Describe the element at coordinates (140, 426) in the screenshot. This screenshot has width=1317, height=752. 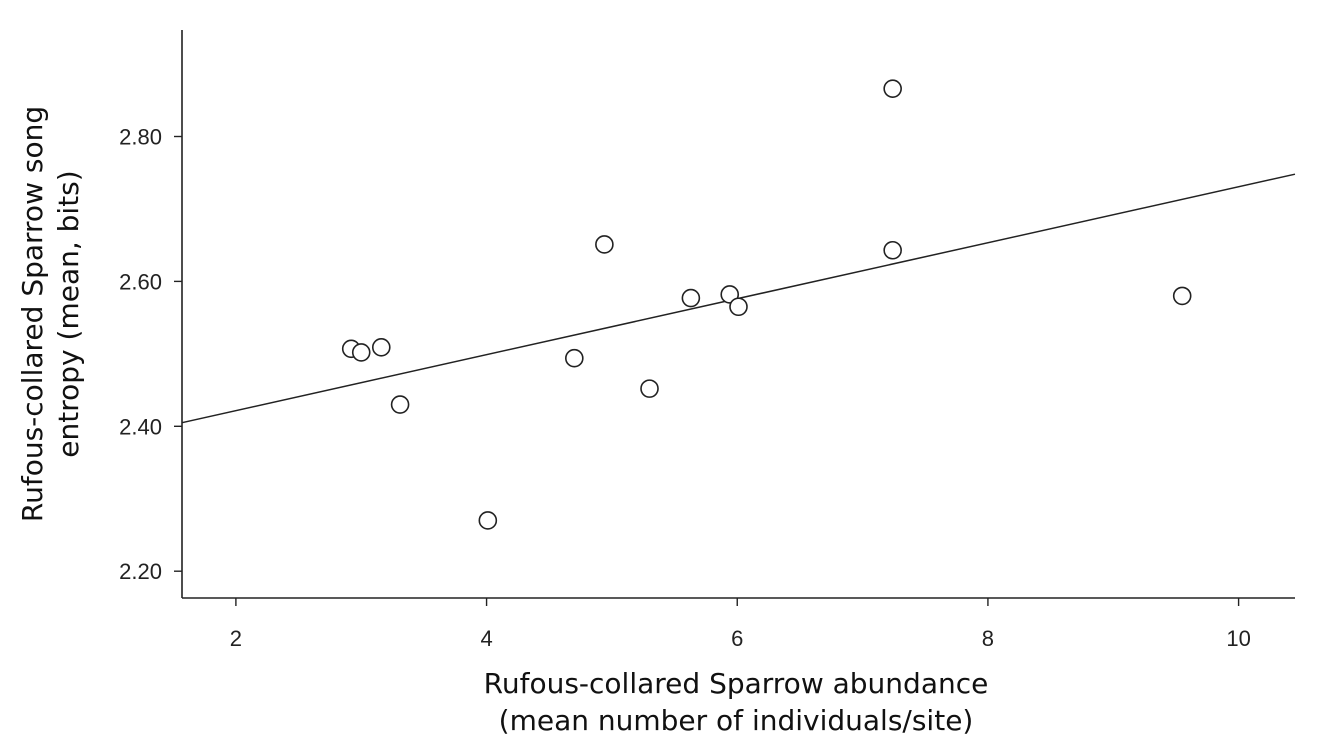
I see `y-tick-label: 2.40` at that location.